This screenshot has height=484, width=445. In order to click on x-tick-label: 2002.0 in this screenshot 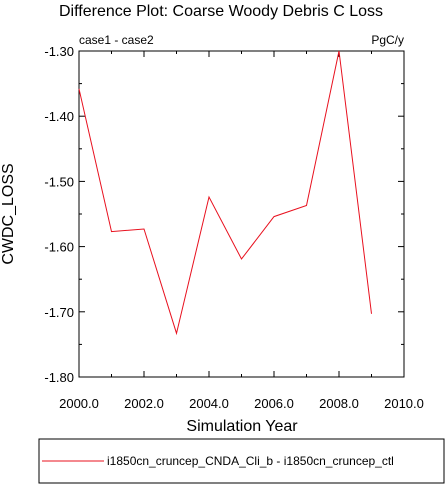, I will do `click(144, 403)`.